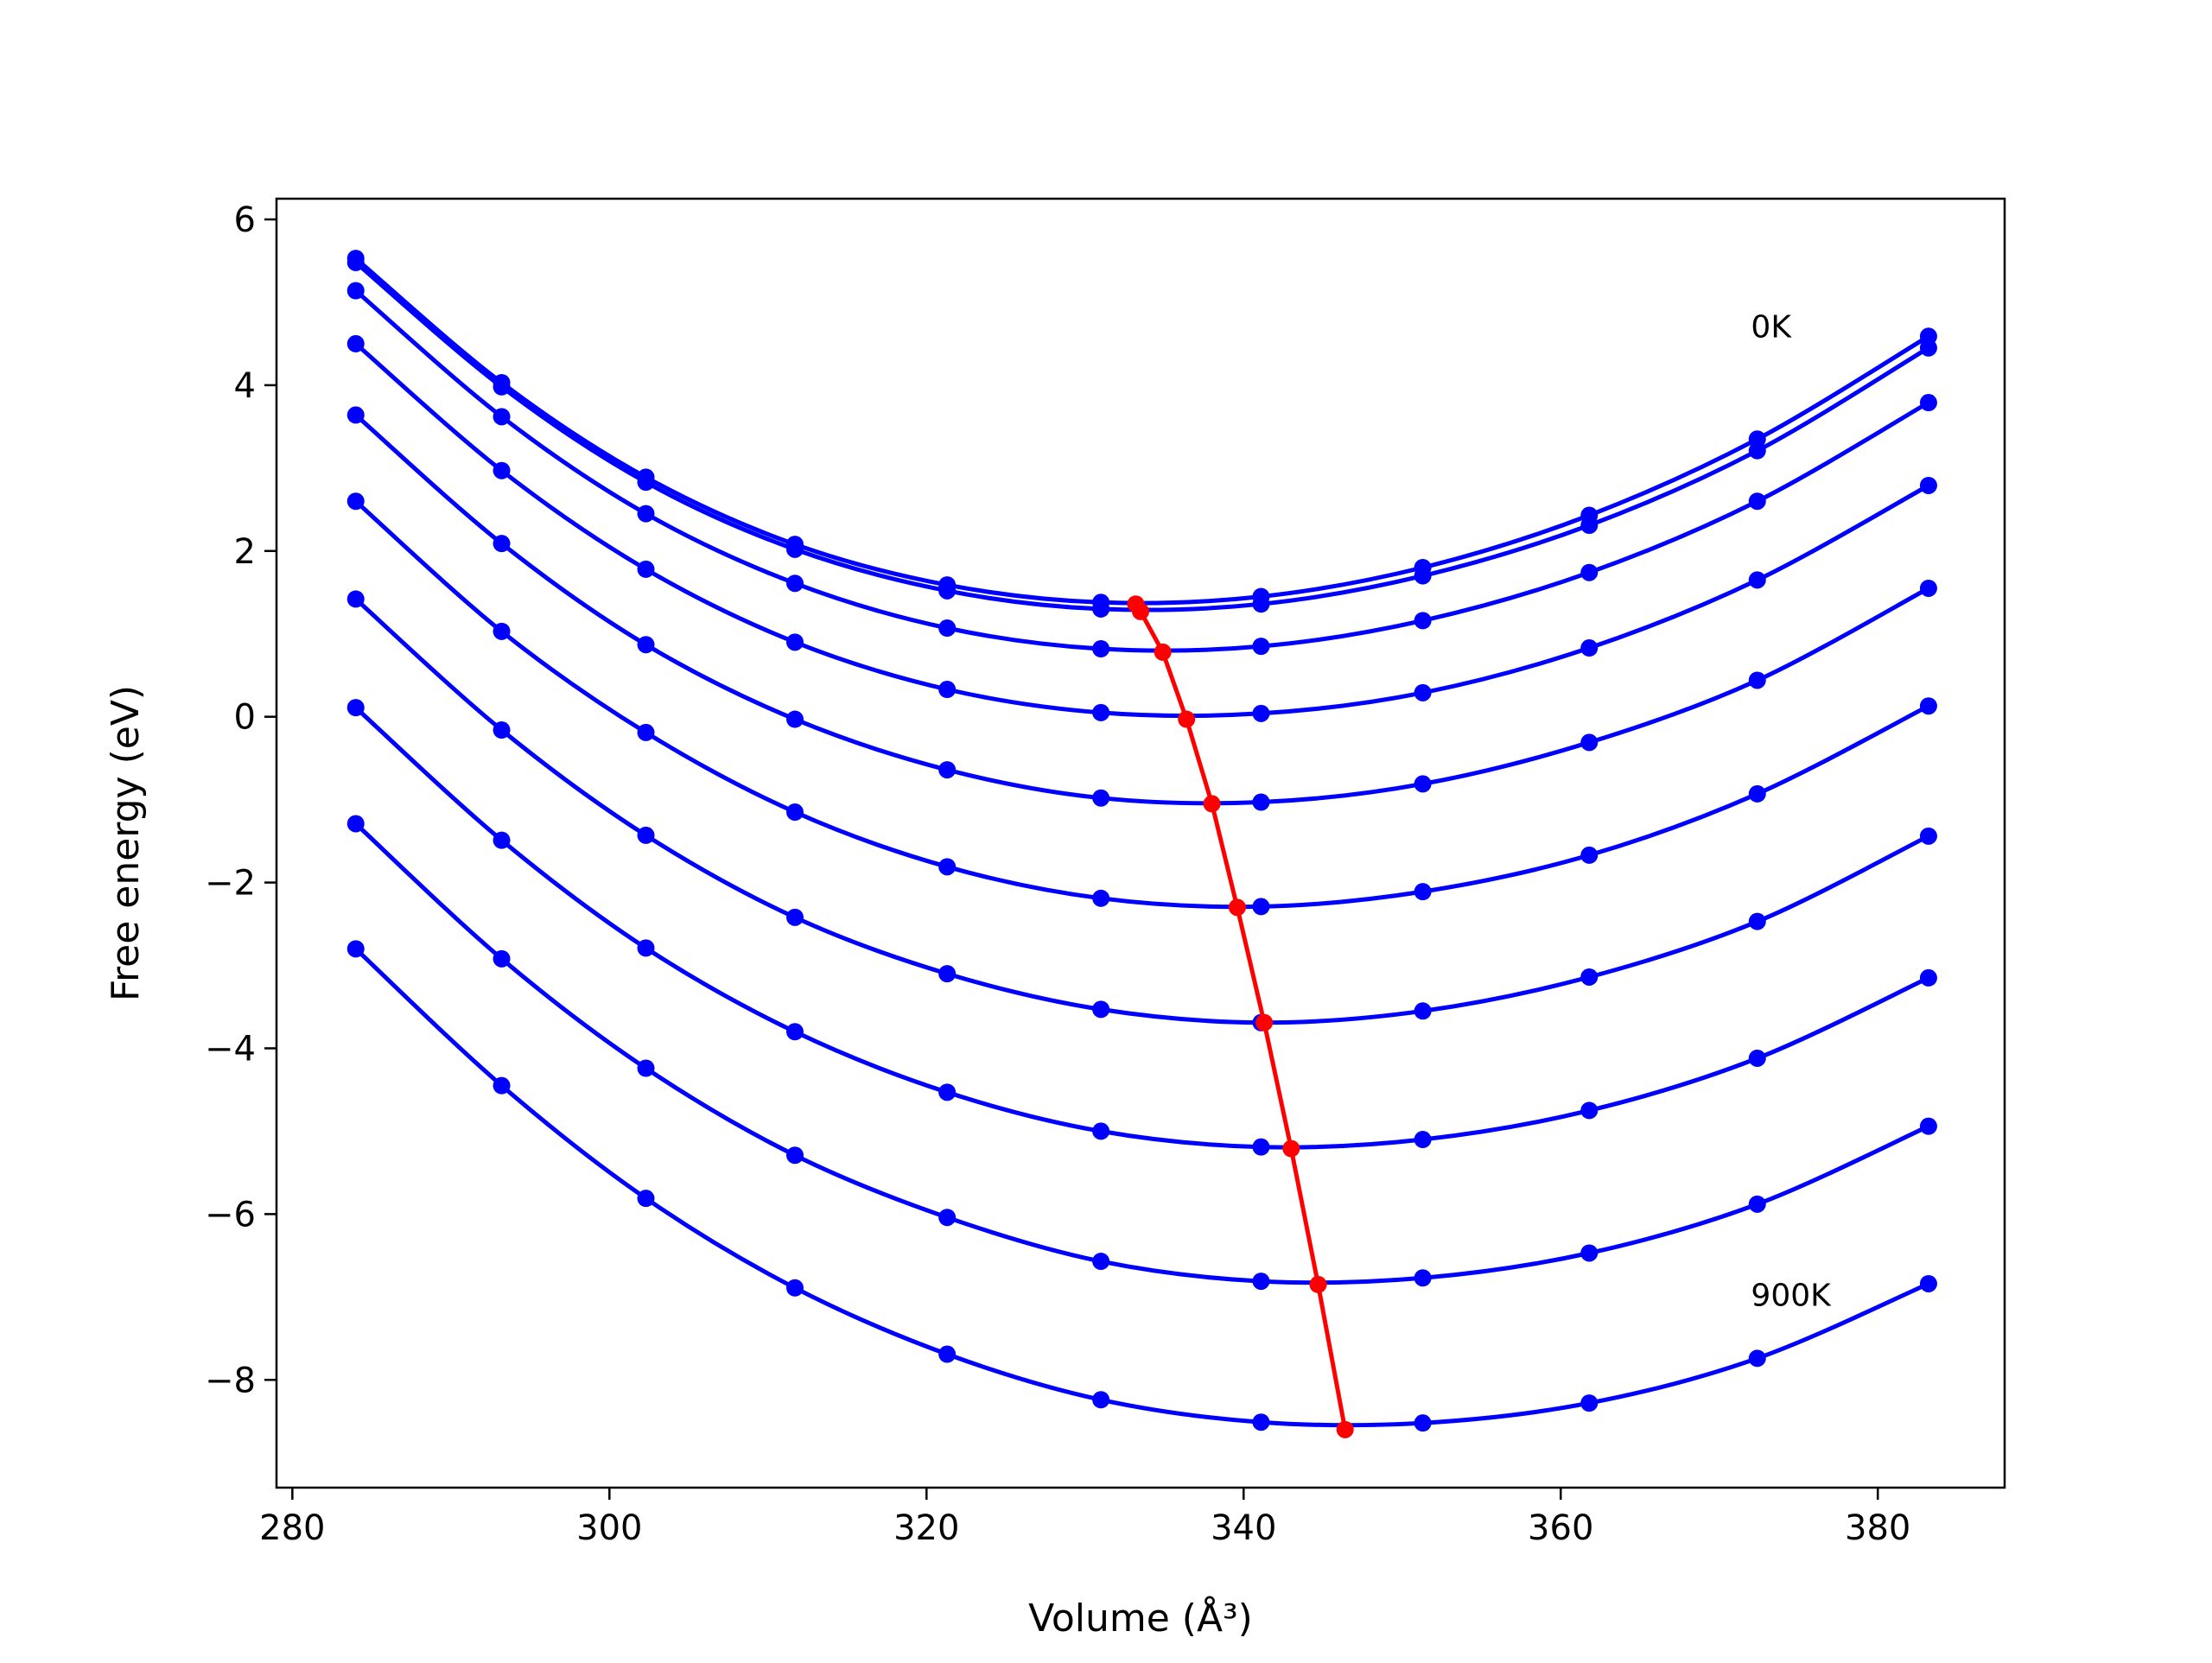 The image size is (2212, 1663). What do you see at coordinates (231, 884) in the screenshot?
I see `y-tick-label-3: −2` at bounding box center [231, 884].